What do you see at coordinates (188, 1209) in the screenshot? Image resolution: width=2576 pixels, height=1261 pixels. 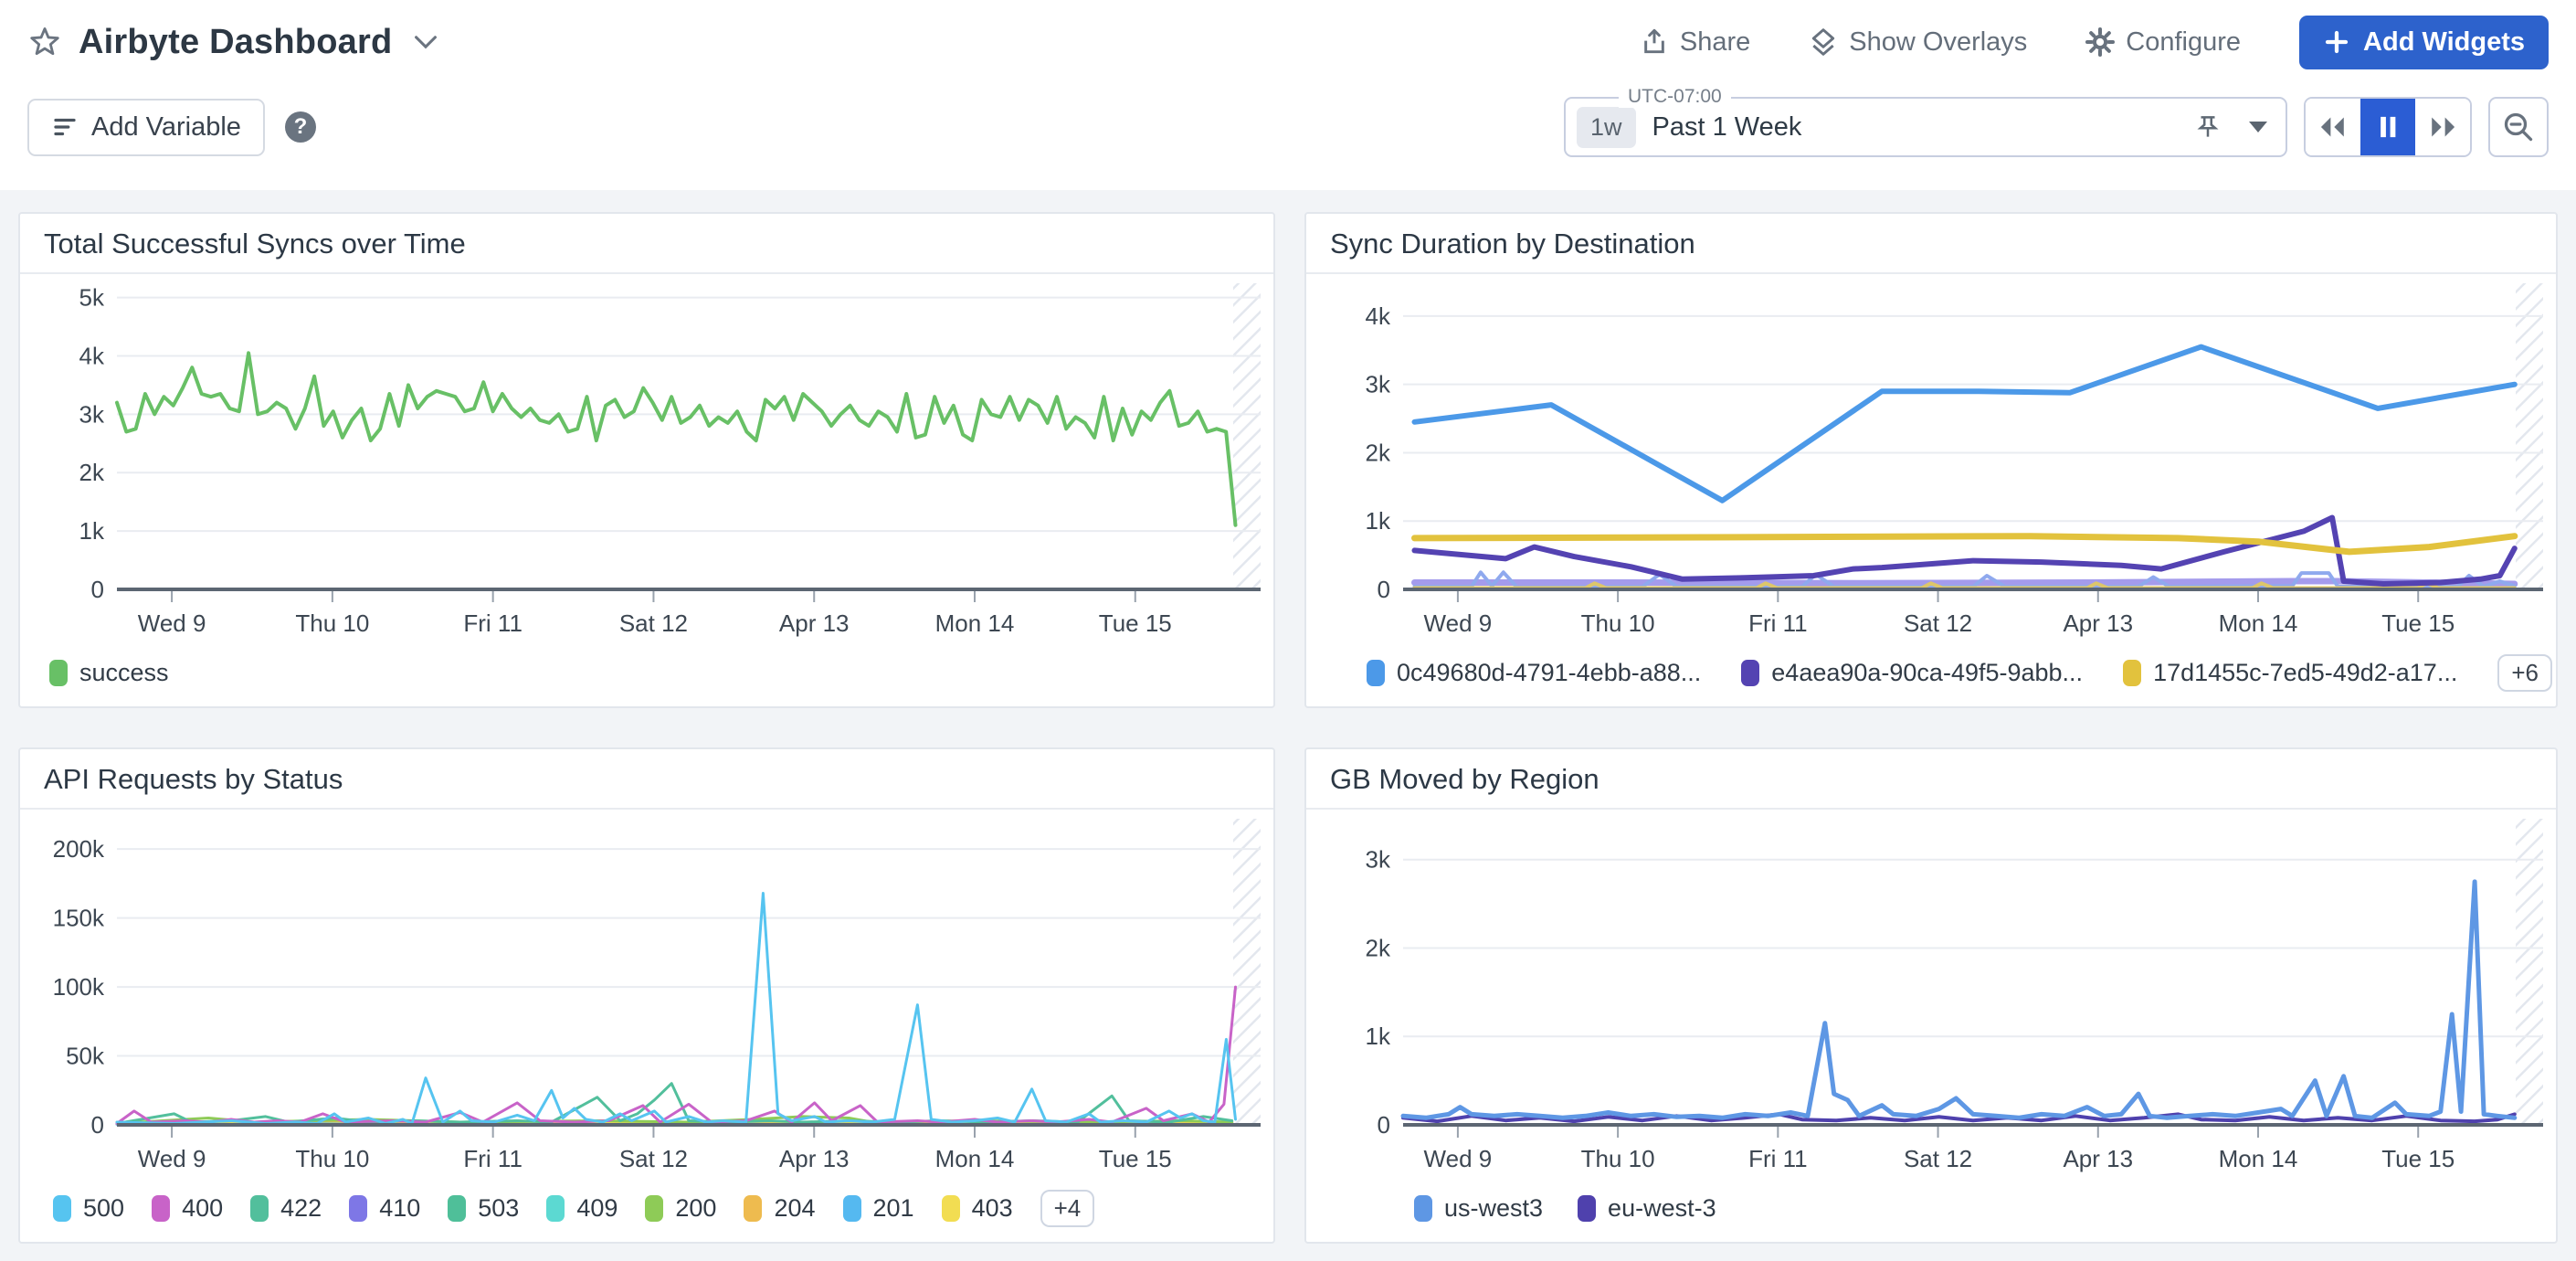 I see `legend-item: 400` at bounding box center [188, 1209].